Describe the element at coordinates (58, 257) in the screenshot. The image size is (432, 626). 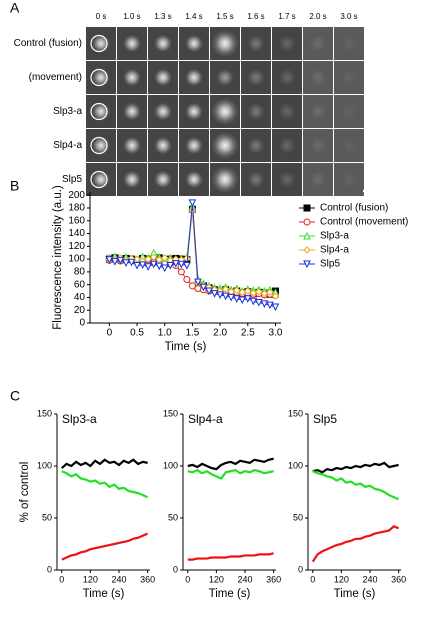
I see `y-axis-label: Fluorescence intensity (a.u.)` at that location.